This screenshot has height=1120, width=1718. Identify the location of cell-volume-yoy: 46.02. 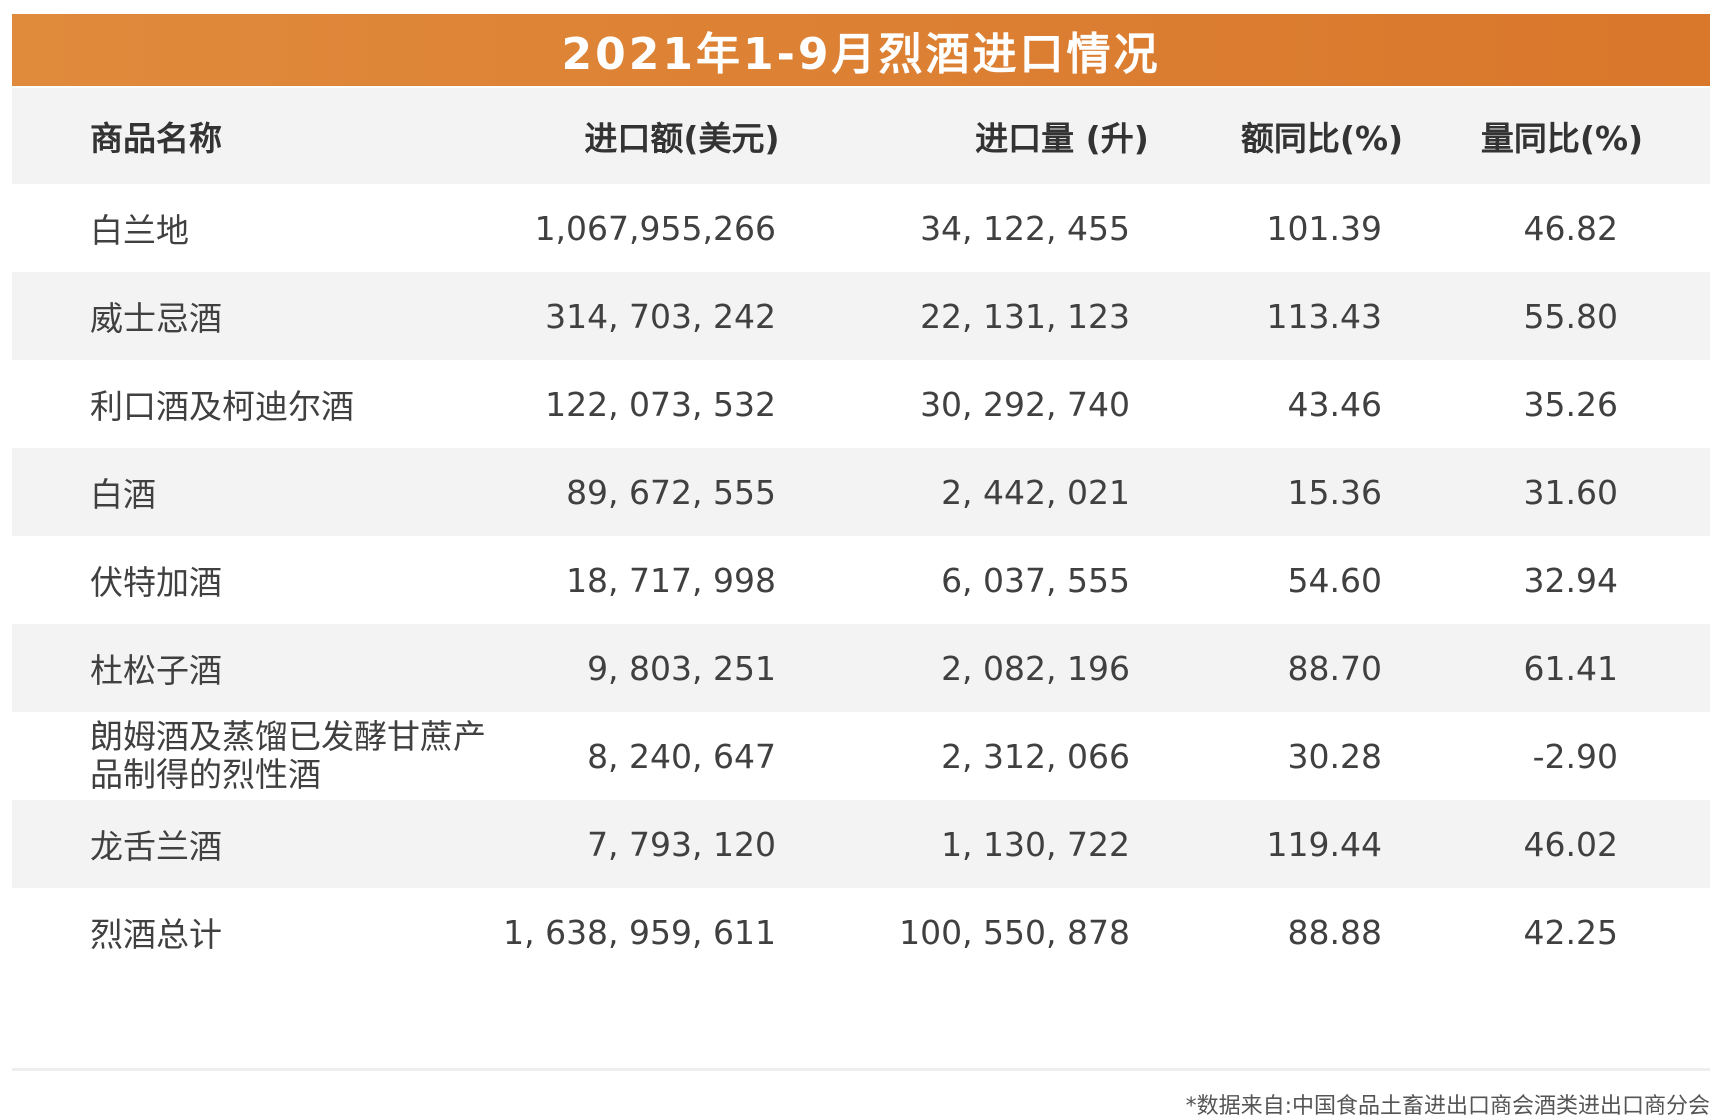
(1570, 844).